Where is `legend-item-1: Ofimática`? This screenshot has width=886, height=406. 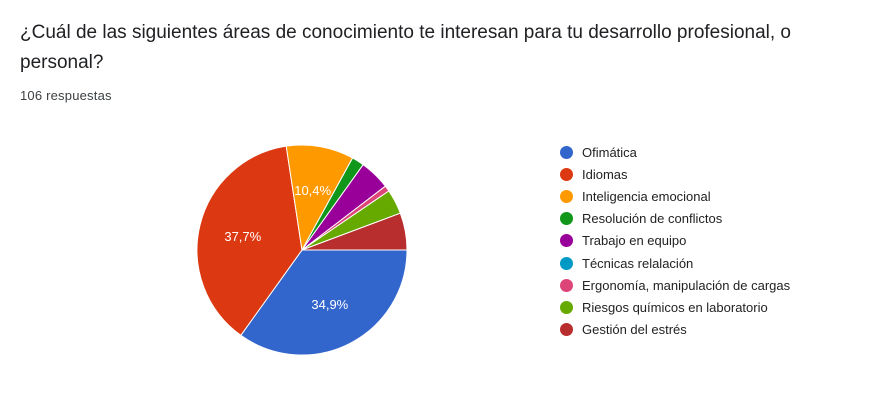 legend-item-1: Ofimática is located at coordinates (675, 152).